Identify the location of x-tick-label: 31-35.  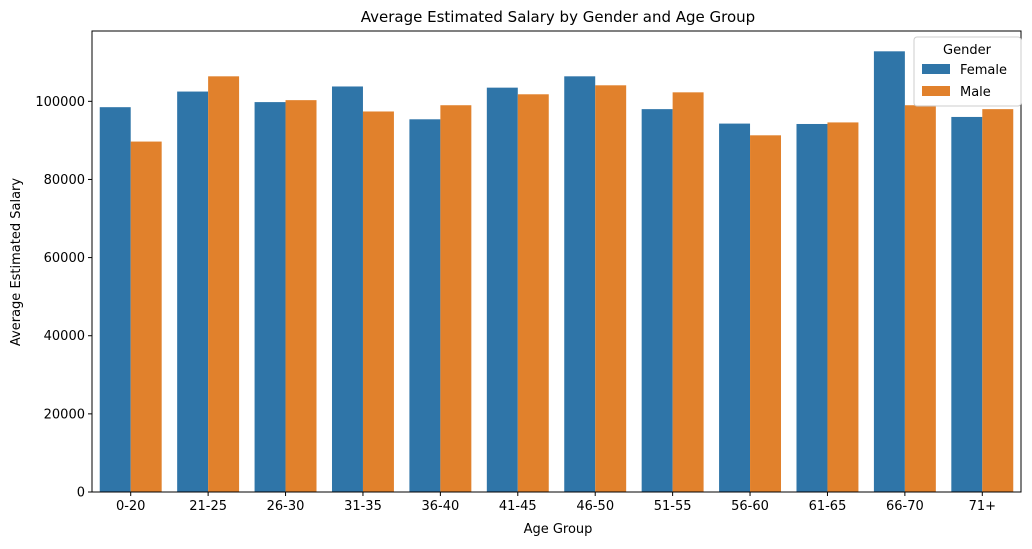
(363, 506).